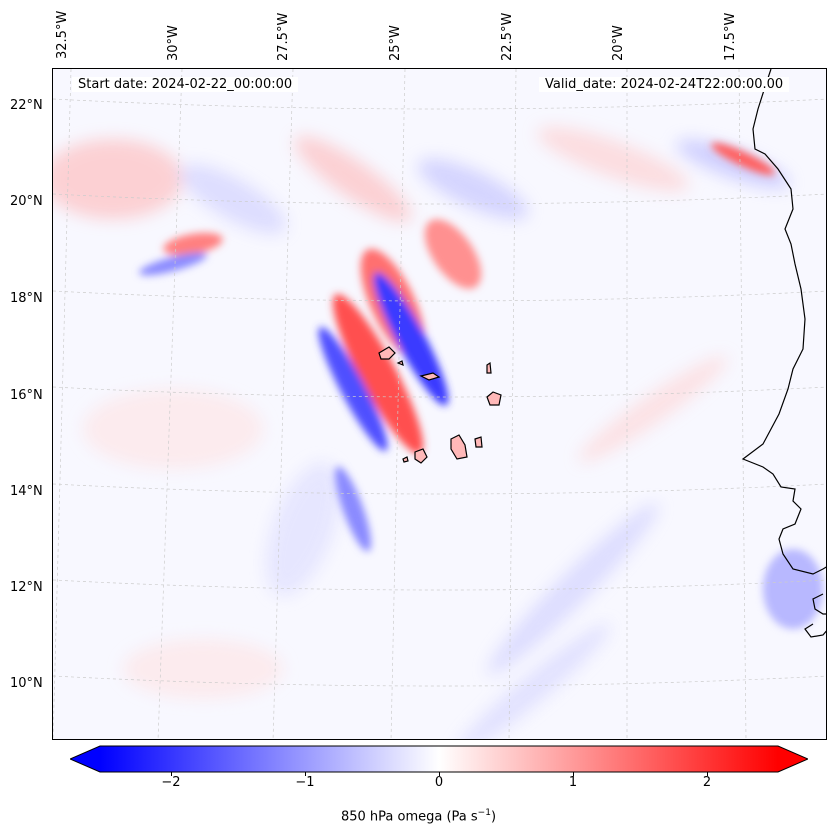 Image resolution: width=837 pixels, height=839 pixels. What do you see at coordinates (26, 491) in the screenshot?
I see `lat-label-14n: 14°N` at bounding box center [26, 491].